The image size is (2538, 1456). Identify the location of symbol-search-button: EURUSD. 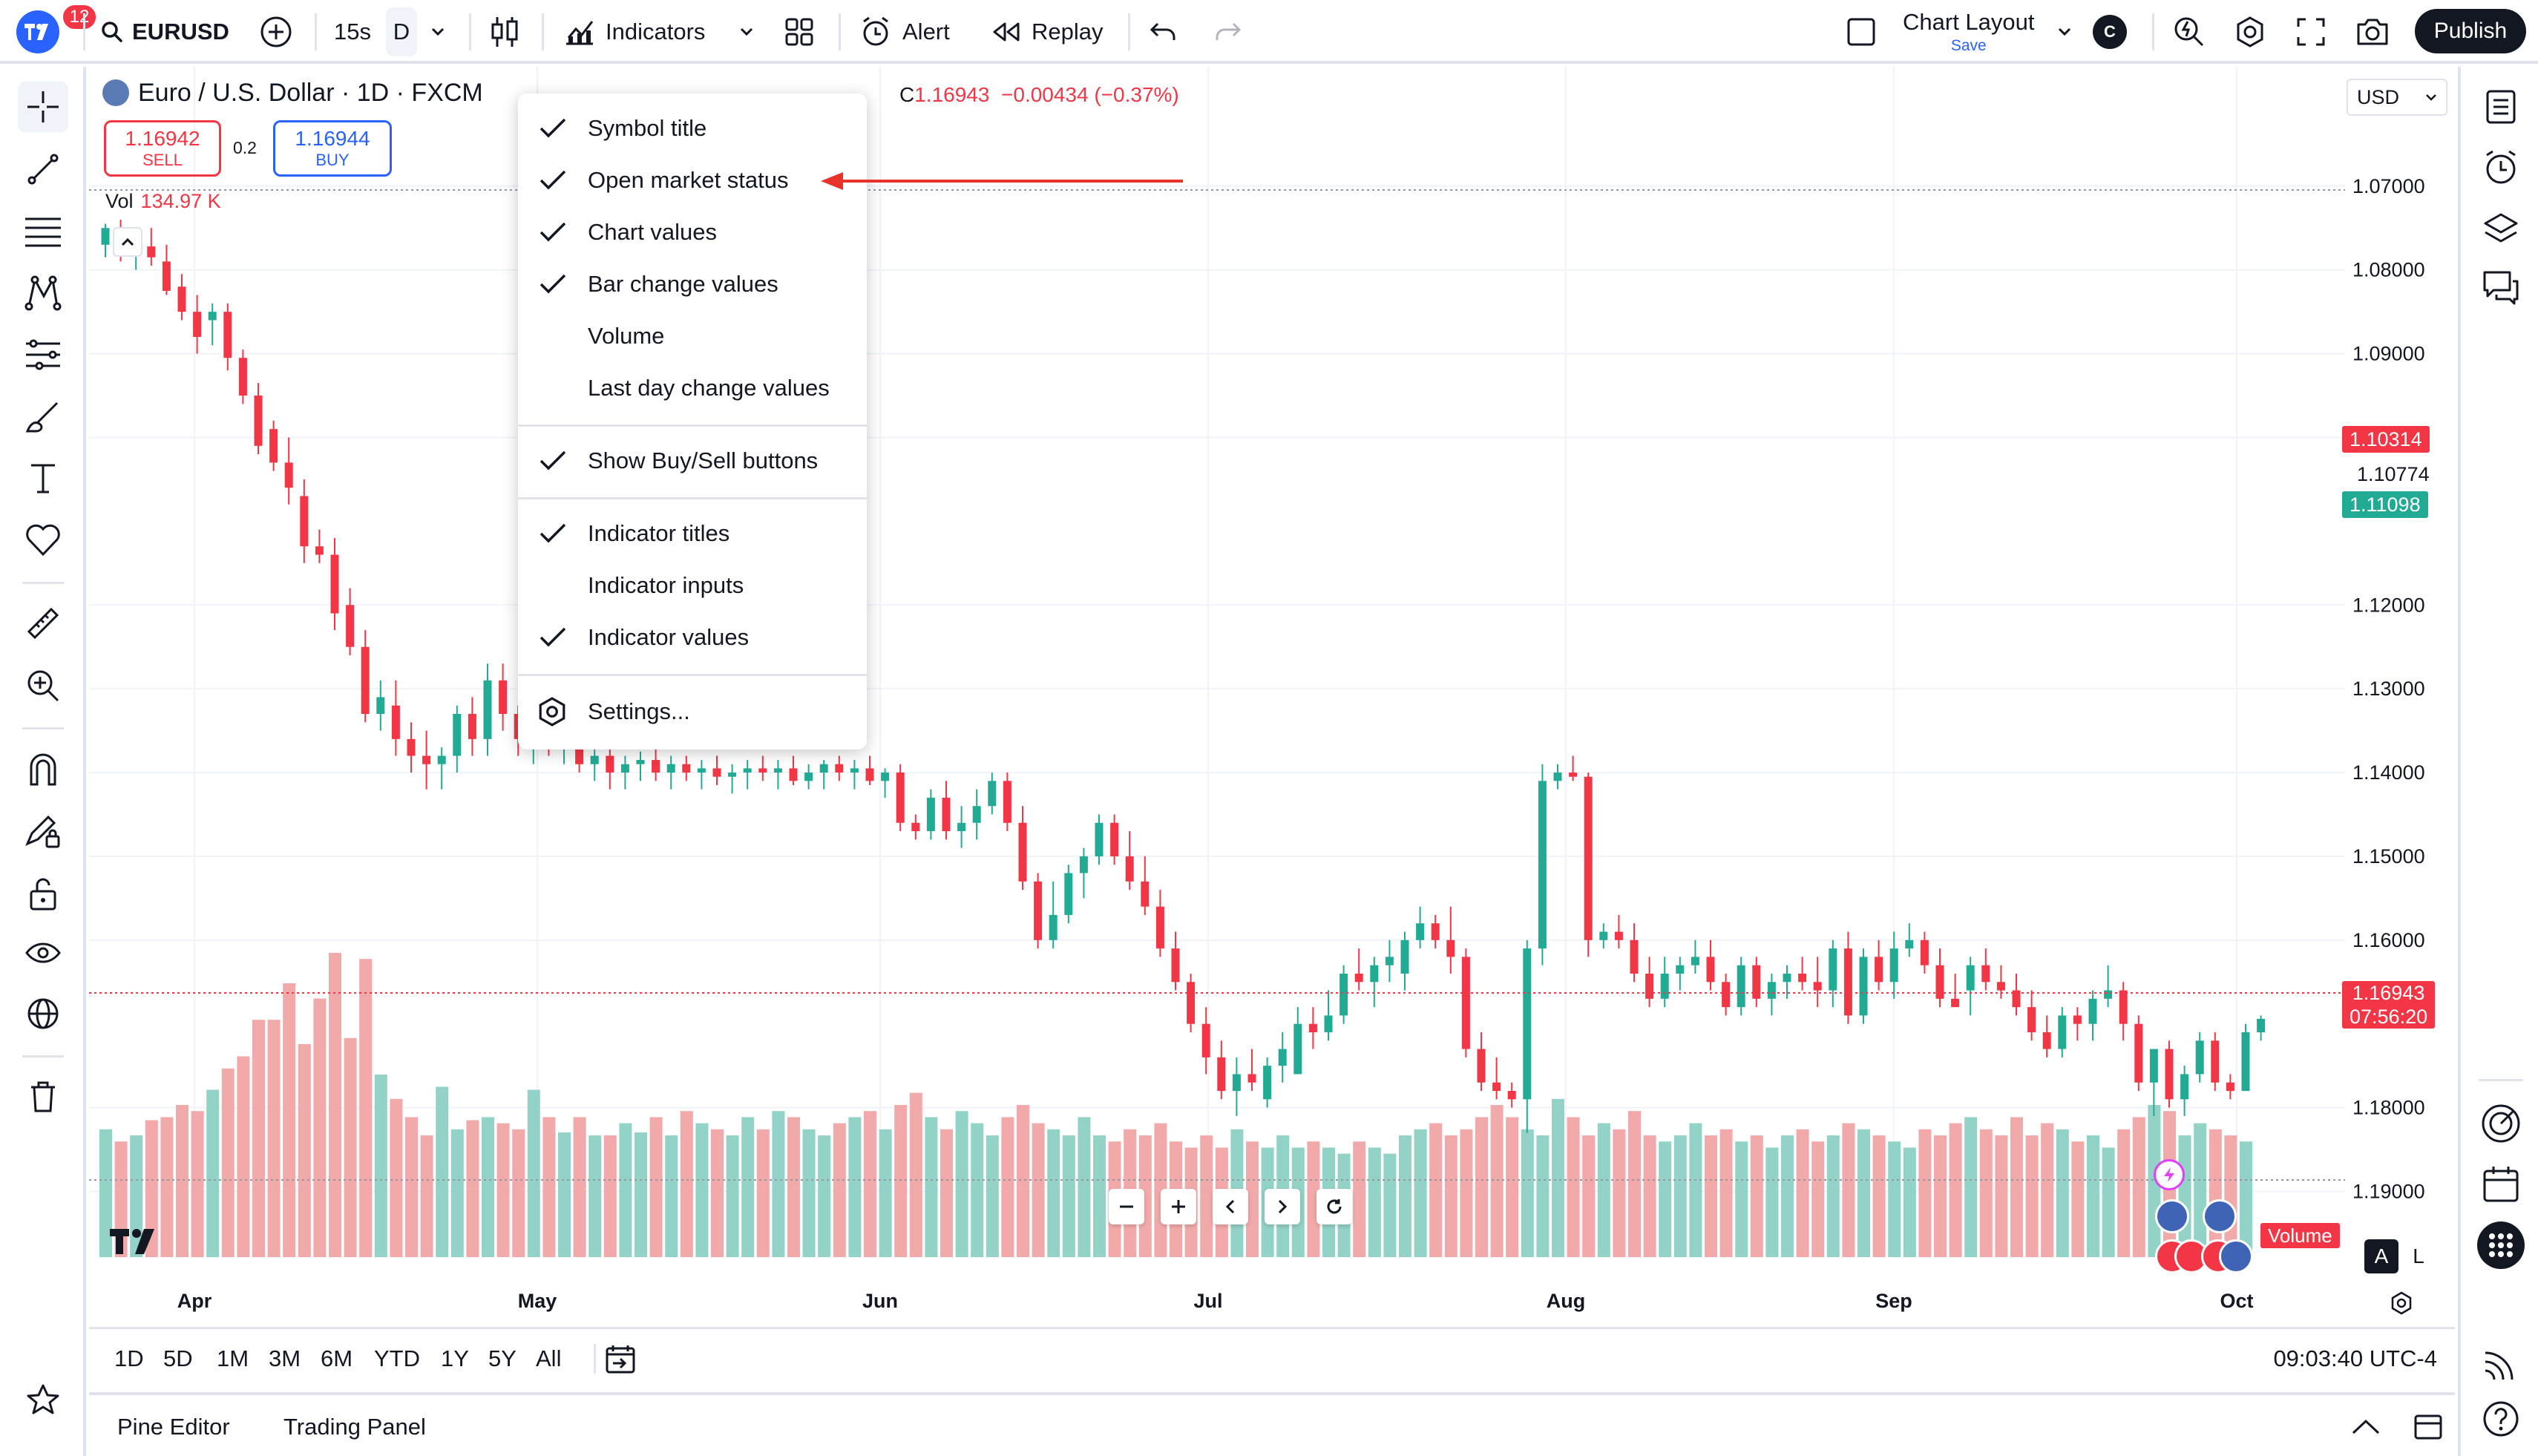
(165, 32).